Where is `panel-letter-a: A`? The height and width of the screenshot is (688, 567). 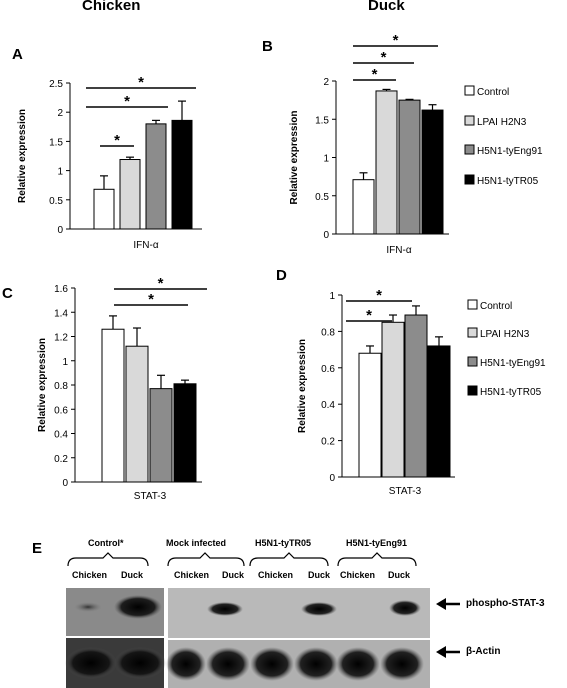
panel-letter-a: A is located at coordinates (17, 54).